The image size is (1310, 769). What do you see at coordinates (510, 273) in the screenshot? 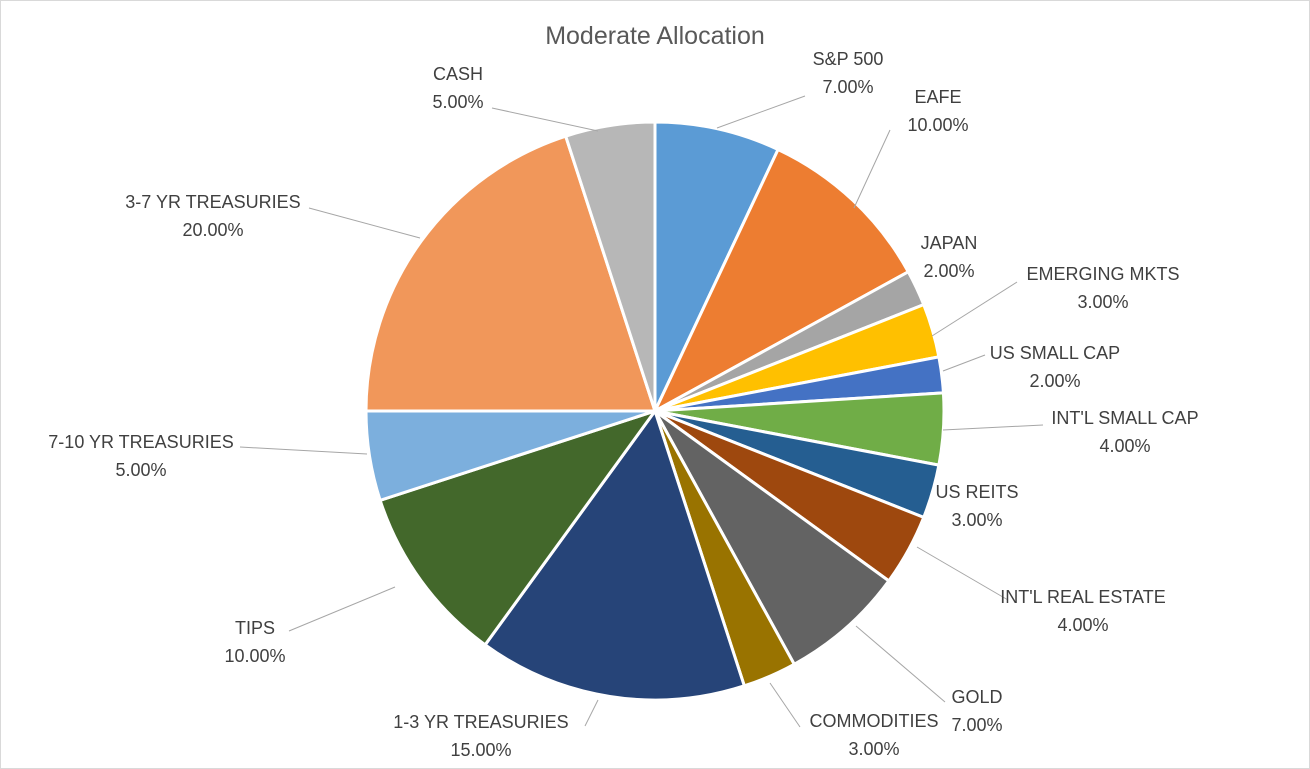
I see `pie-slice-3-7-yr-treasuries` at bounding box center [510, 273].